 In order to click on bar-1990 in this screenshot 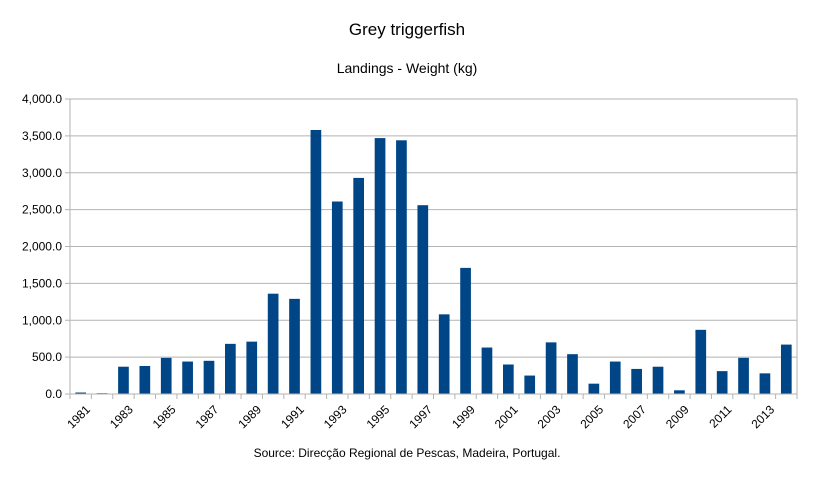, I will do `click(273, 343)`.